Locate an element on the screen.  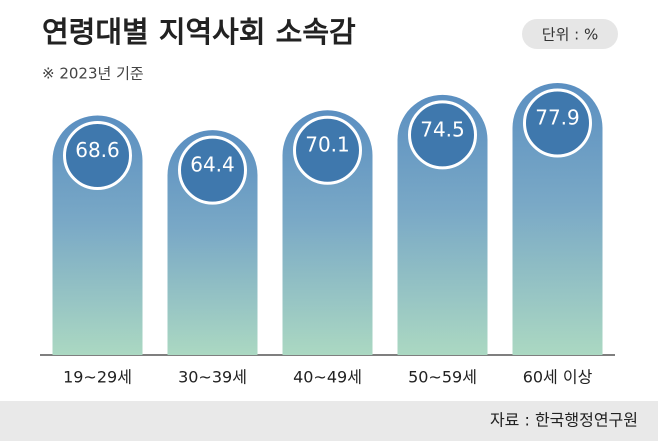
unit-label: 단위 : % is located at coordinates (570, 35).